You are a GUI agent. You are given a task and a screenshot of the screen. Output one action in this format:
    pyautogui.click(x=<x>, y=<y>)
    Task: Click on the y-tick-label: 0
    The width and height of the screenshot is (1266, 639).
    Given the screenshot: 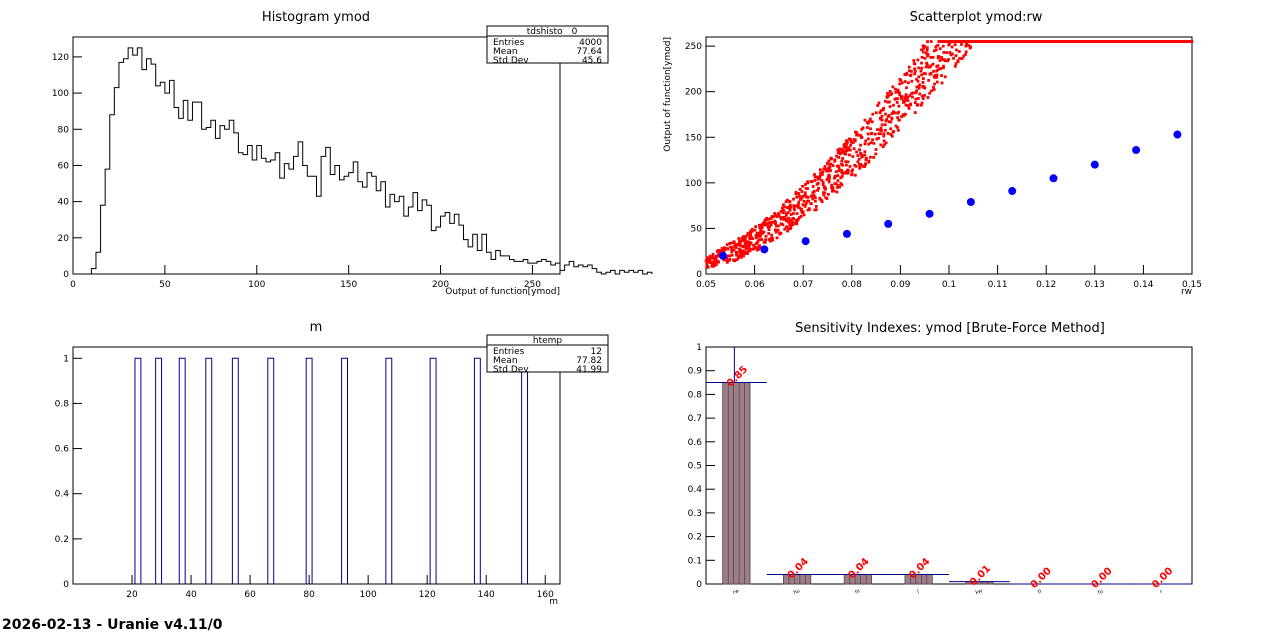 What is the action you would take?
    pyautogui.click(x=699, y=585)
    